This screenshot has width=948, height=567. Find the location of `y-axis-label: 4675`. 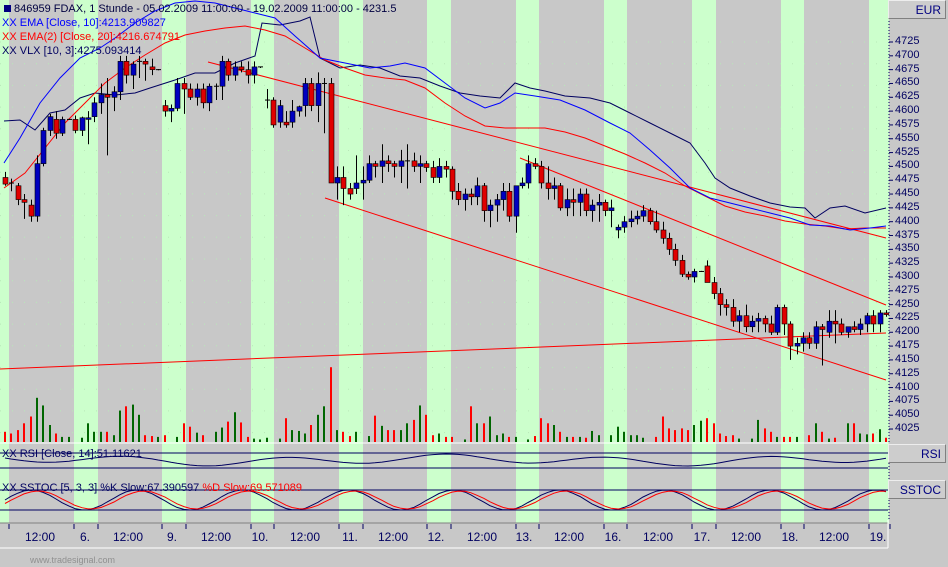

y-axis-label: 4675 is located at coordinates (907, 68).